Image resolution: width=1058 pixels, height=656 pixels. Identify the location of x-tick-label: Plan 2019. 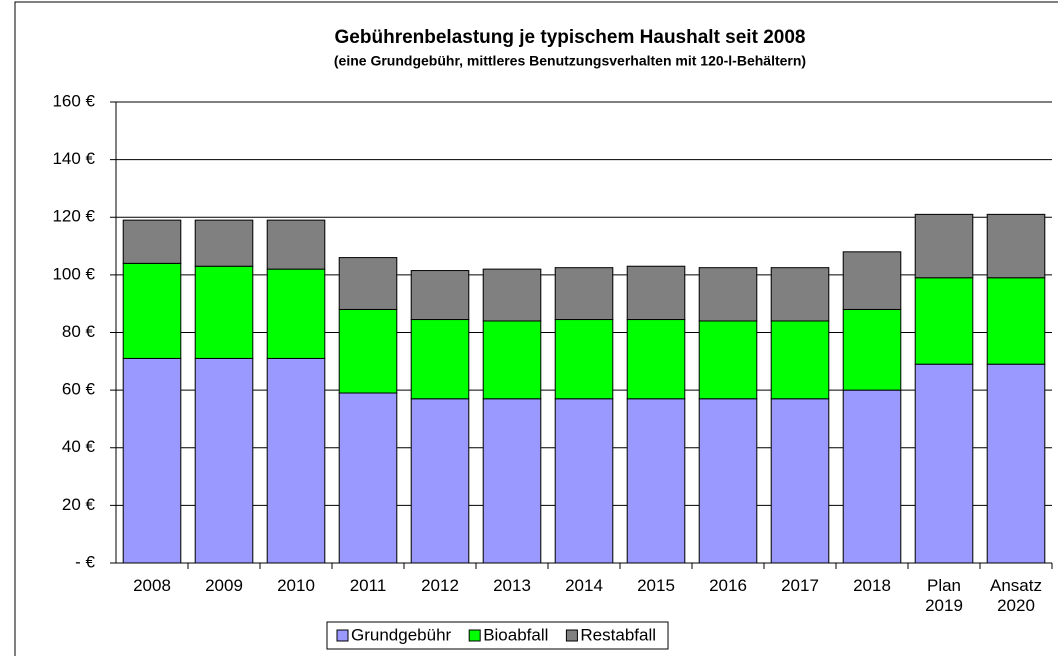
(944, 595).